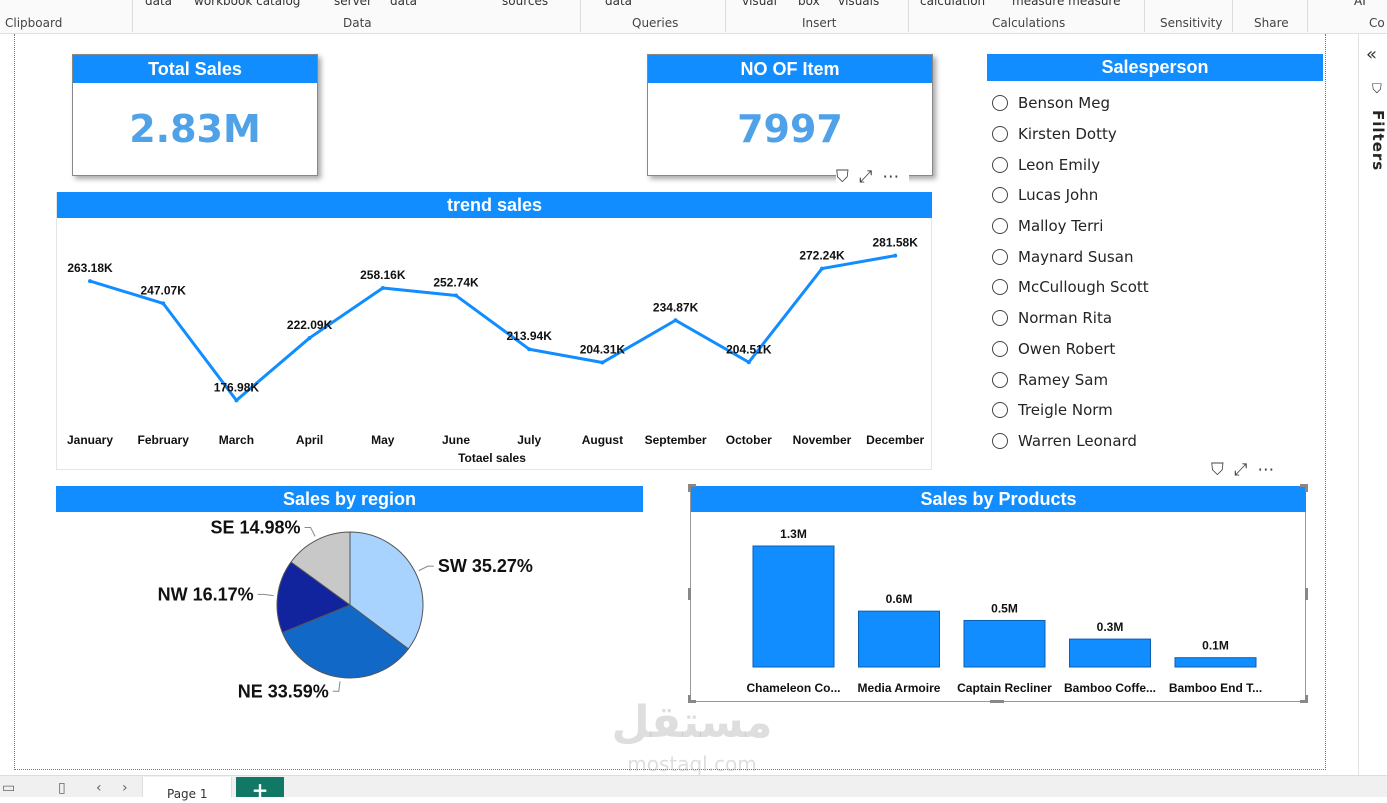 This screenshot has height=803, width=1387. Describe the element at coordinates (580, 16) in the screenshot. I see `ribbon-separator` at that location.